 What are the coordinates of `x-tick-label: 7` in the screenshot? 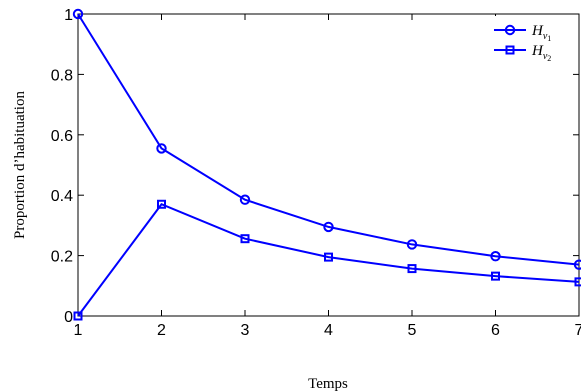 It's located at (578, 330).